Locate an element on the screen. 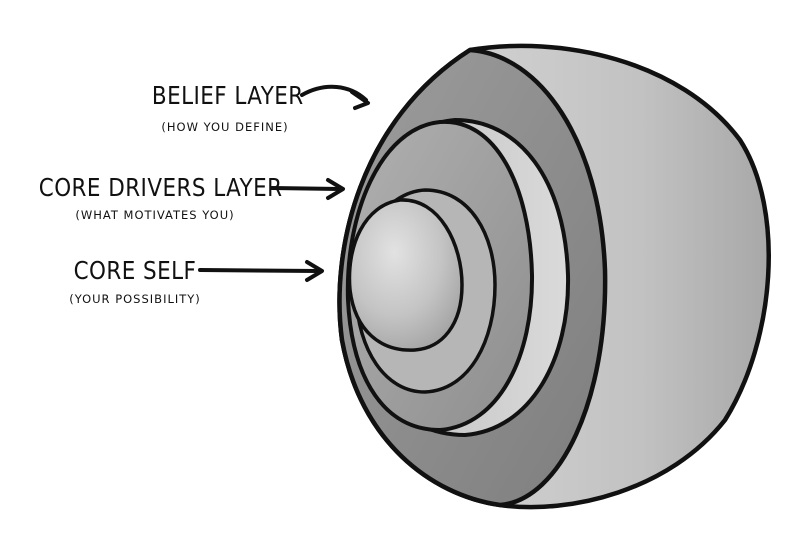 The image size is (800, 547). drivers-arrow is located at coordinates (306, 188).